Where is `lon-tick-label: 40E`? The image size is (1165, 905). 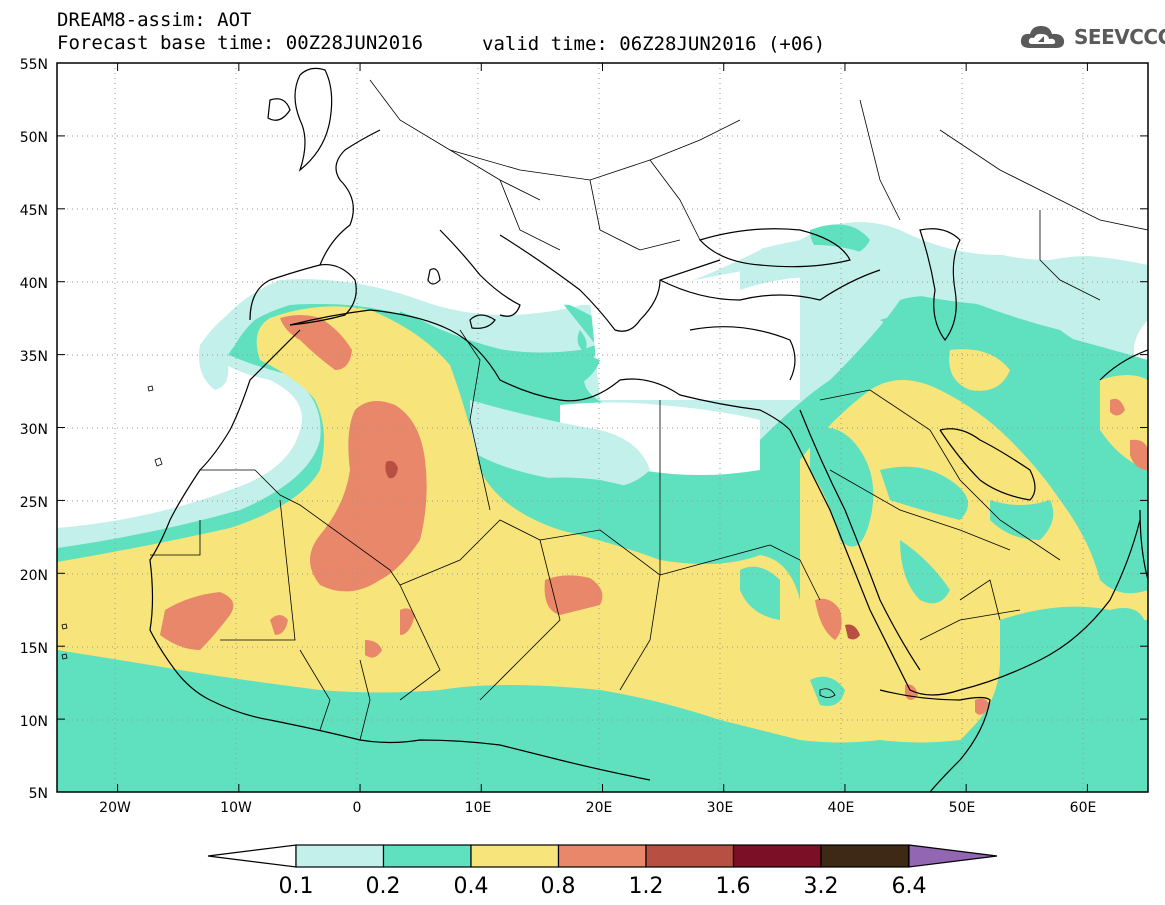 lon-tick-label: 40E is located at coordinates (841, 808).